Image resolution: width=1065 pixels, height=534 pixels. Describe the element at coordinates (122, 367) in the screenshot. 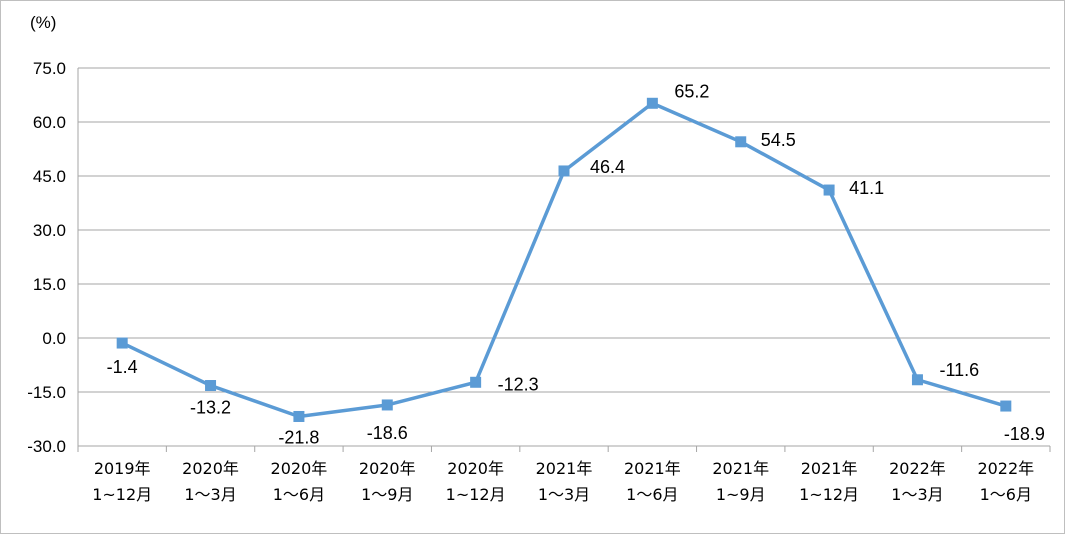

I see `data-label: -1.4` at that location.